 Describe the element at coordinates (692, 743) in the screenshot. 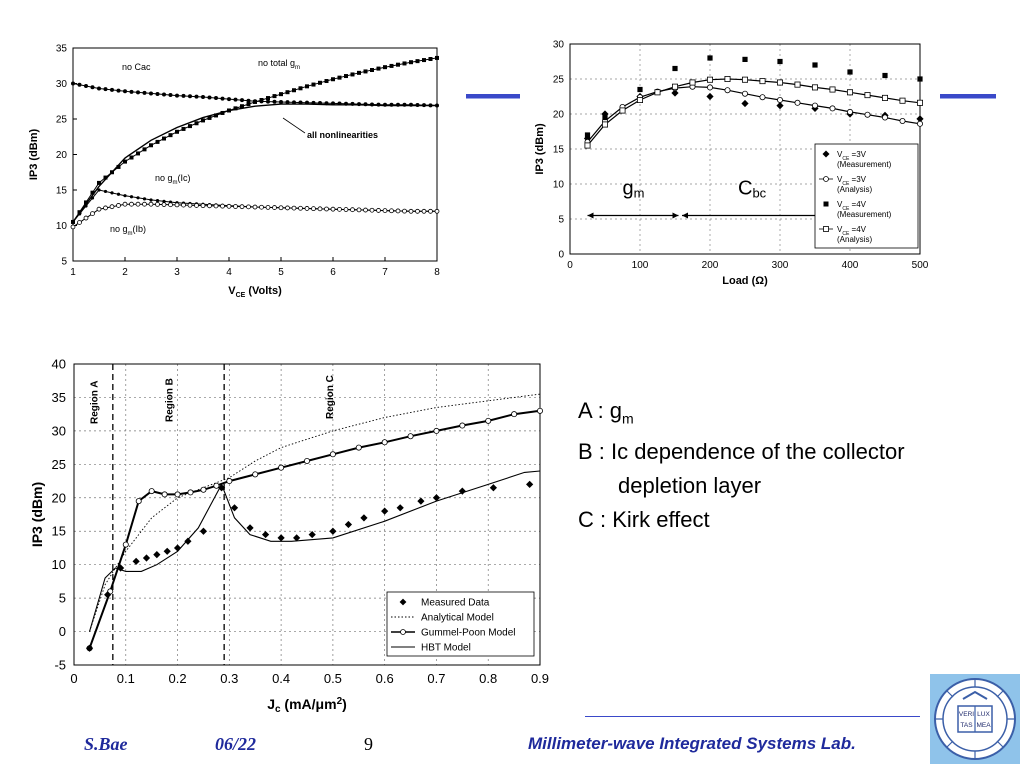

I see `footer-lab-name: Millimeter-wave Integrated Systems Lab.` at that location.